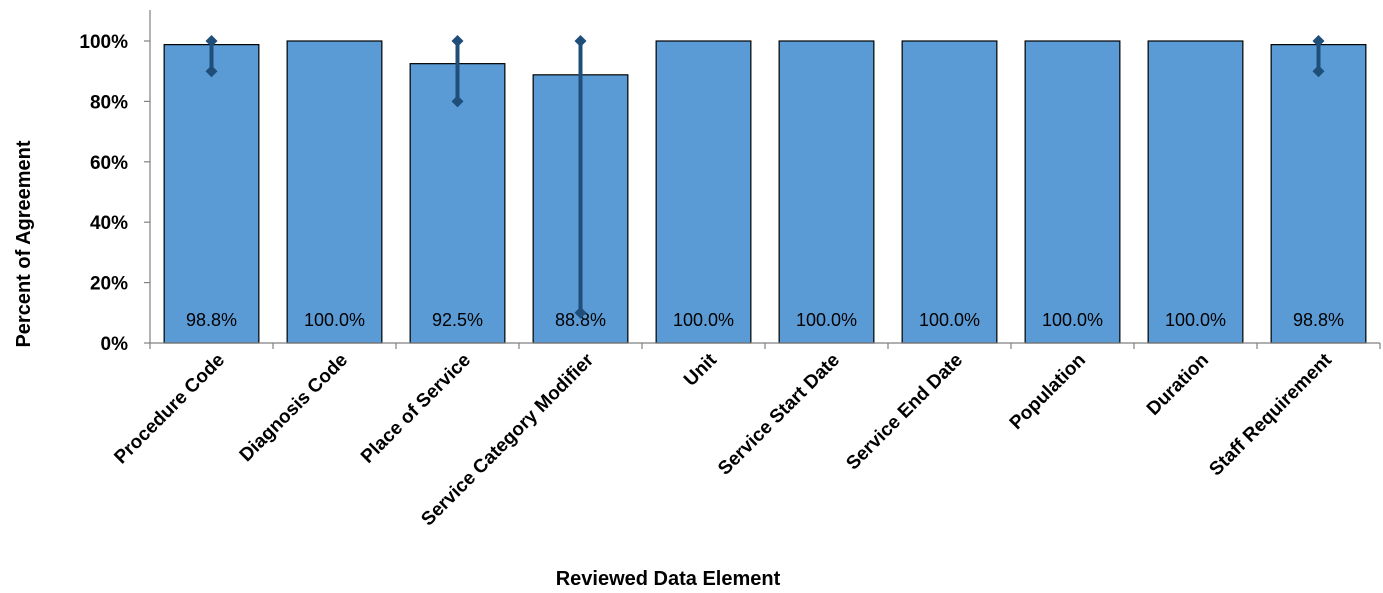 Image resolution: width=1383 pixels, height=593 pixels. I want to click on x-axis-title: Reviewed Data Element, so click(668, 579).